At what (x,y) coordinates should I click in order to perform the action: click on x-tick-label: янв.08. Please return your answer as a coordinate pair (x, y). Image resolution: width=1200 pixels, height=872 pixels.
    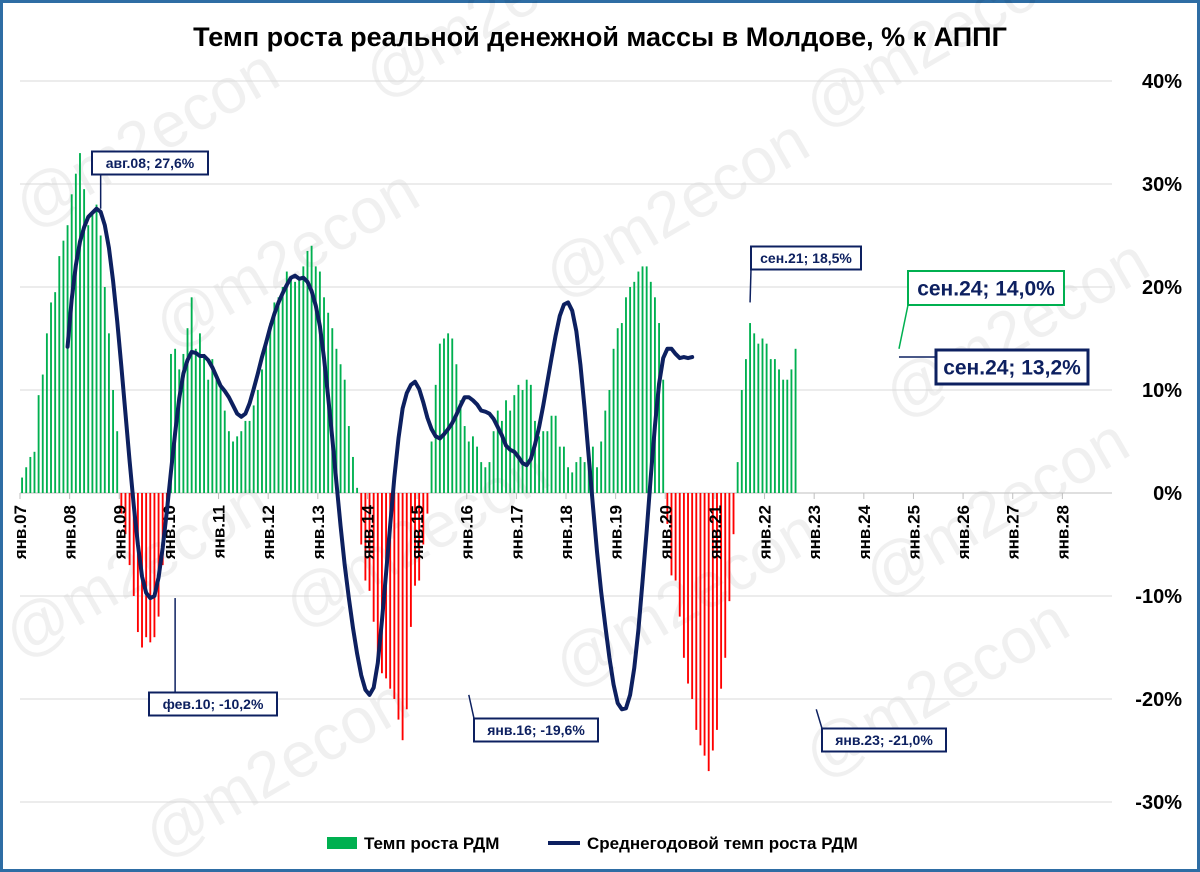
    Looking at the image, I should click on (70, 532).